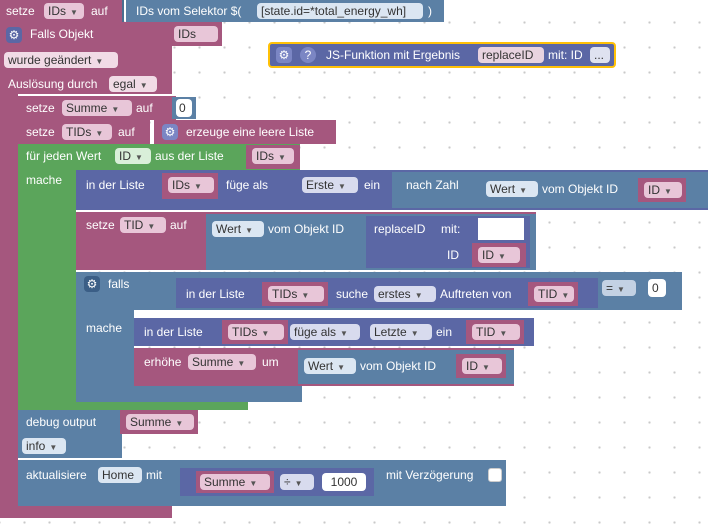  I want to click on increment-of-obj: vom Objekt ID, so click(398, 366).